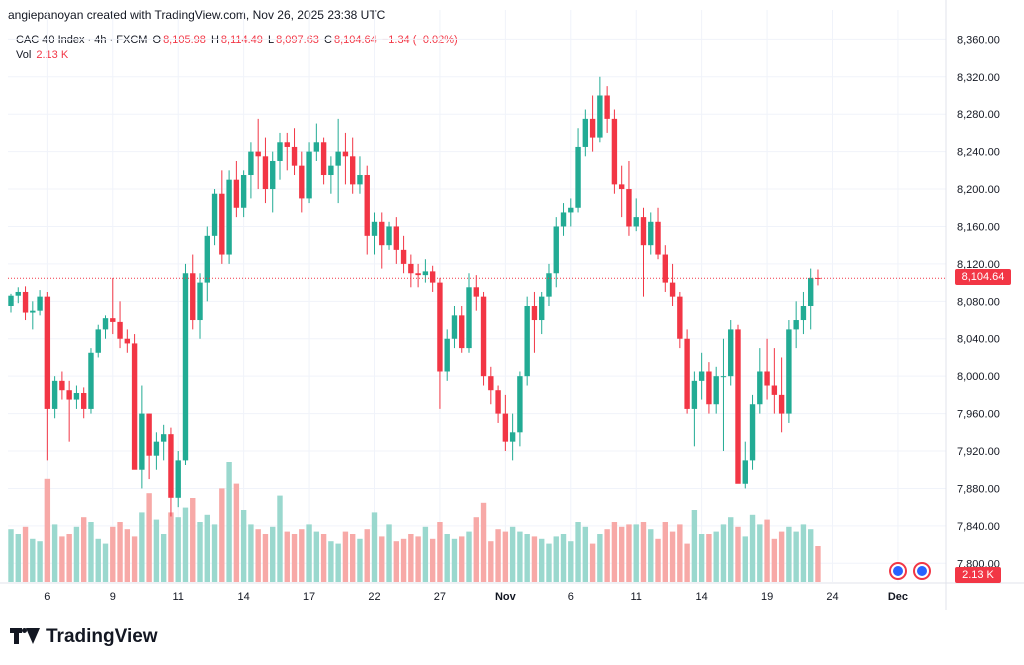 The height and width of the screenshot is (665, 1024). I want to click on low-label: L, so click(271, 40).